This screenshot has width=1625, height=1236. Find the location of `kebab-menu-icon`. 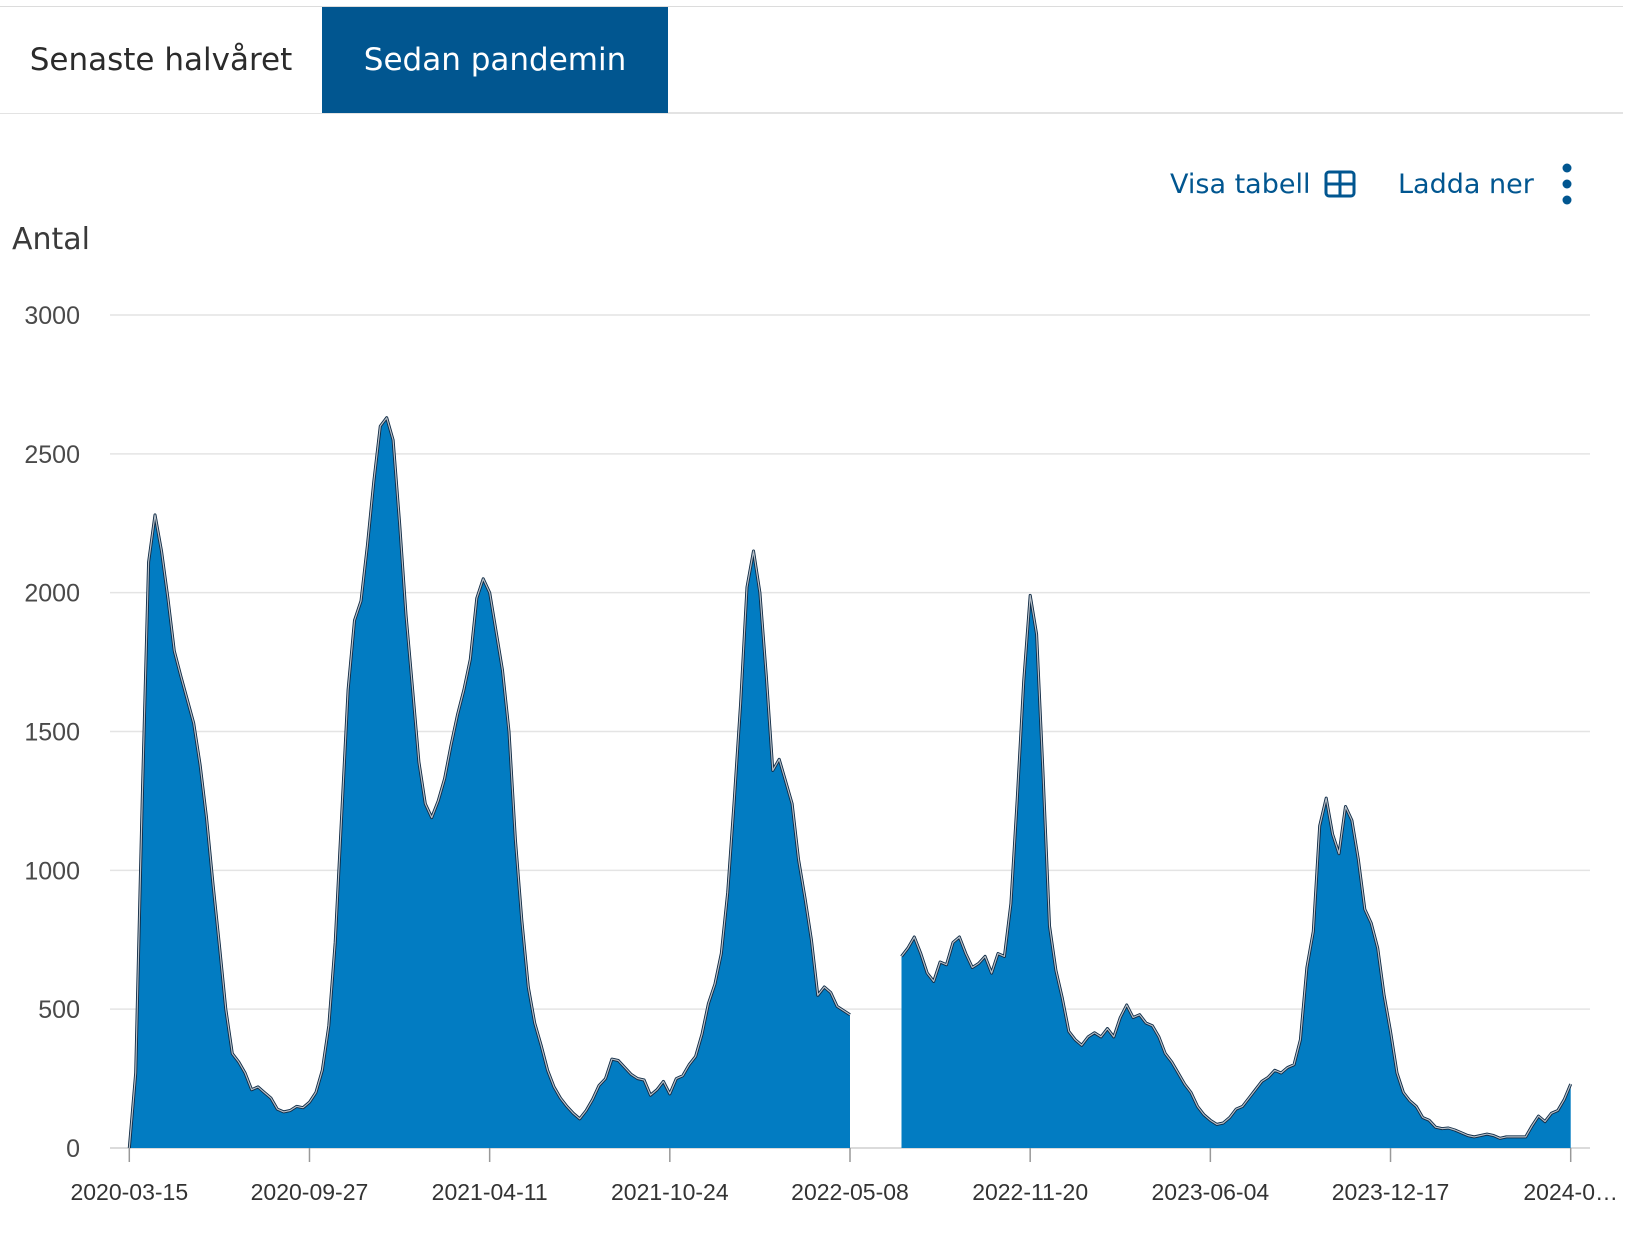

kebab-menu-icon is located at coordinates (1567, 184).